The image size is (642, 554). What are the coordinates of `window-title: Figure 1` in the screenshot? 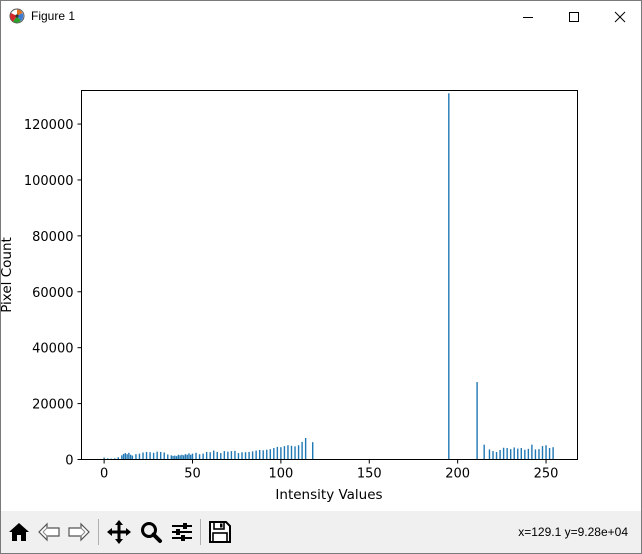 It's located at (53, 16).